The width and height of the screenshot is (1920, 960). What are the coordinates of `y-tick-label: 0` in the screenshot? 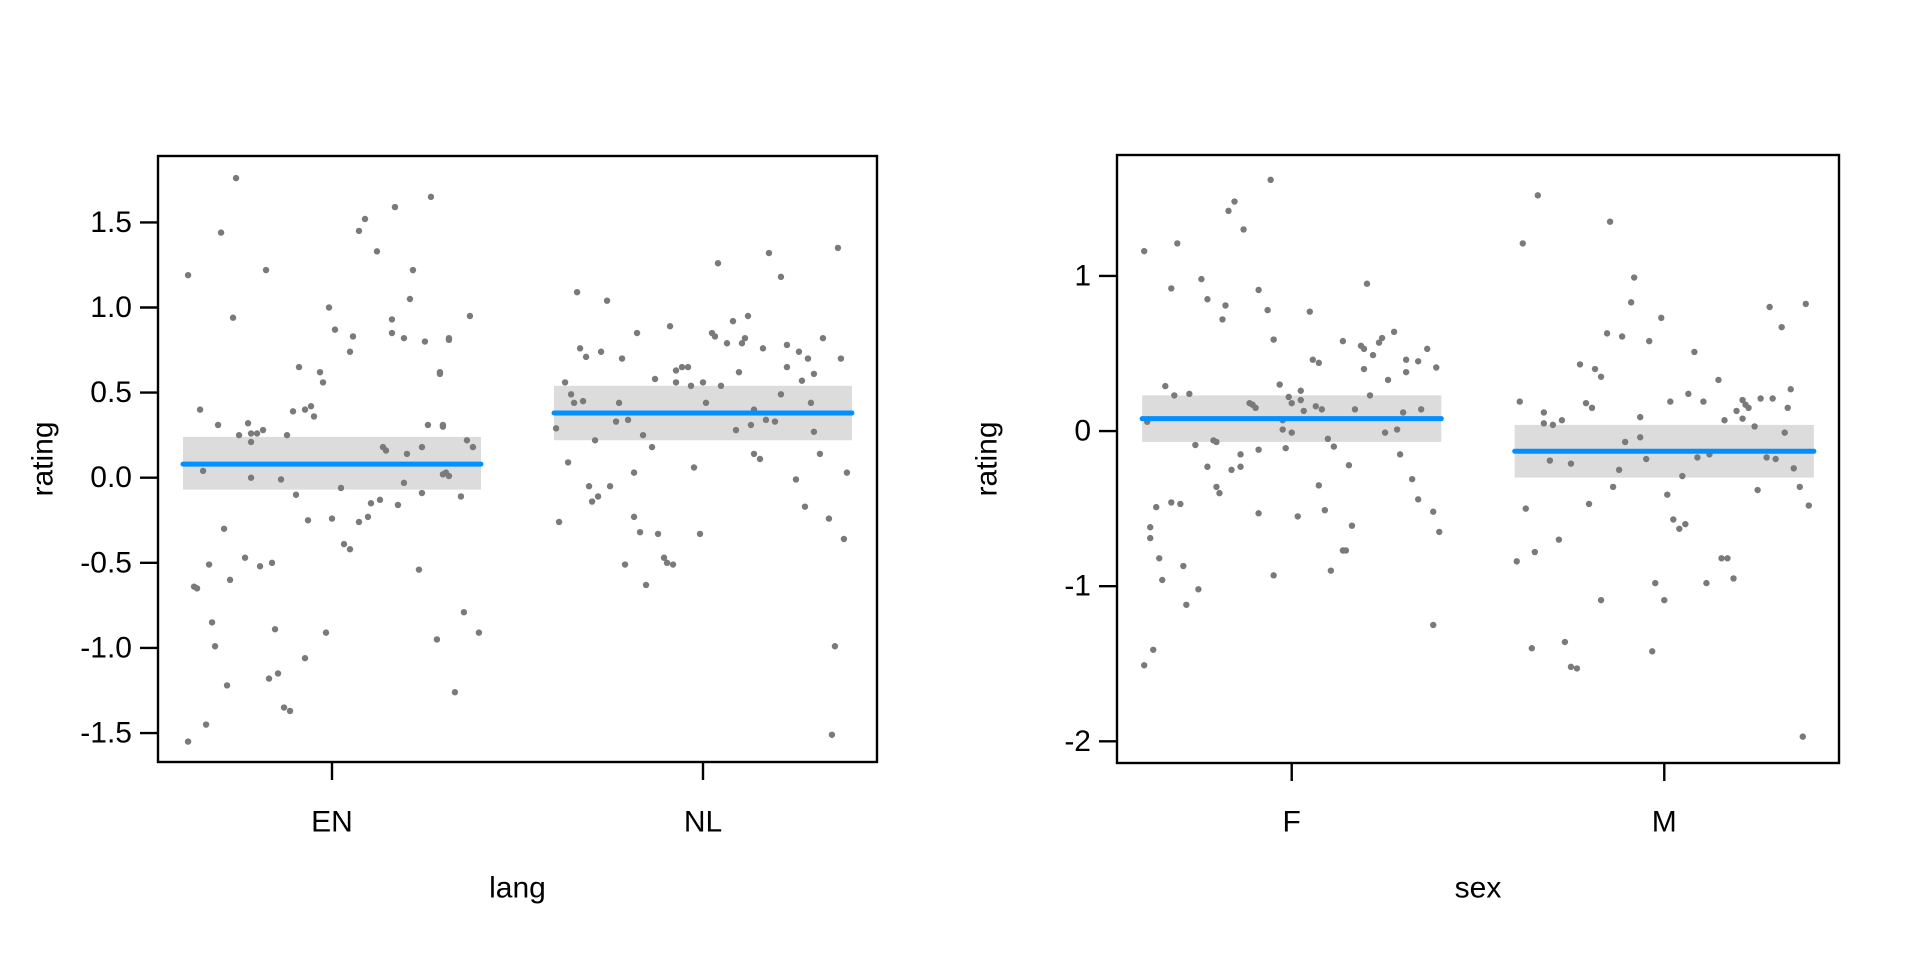 It's located at (1082, 431).